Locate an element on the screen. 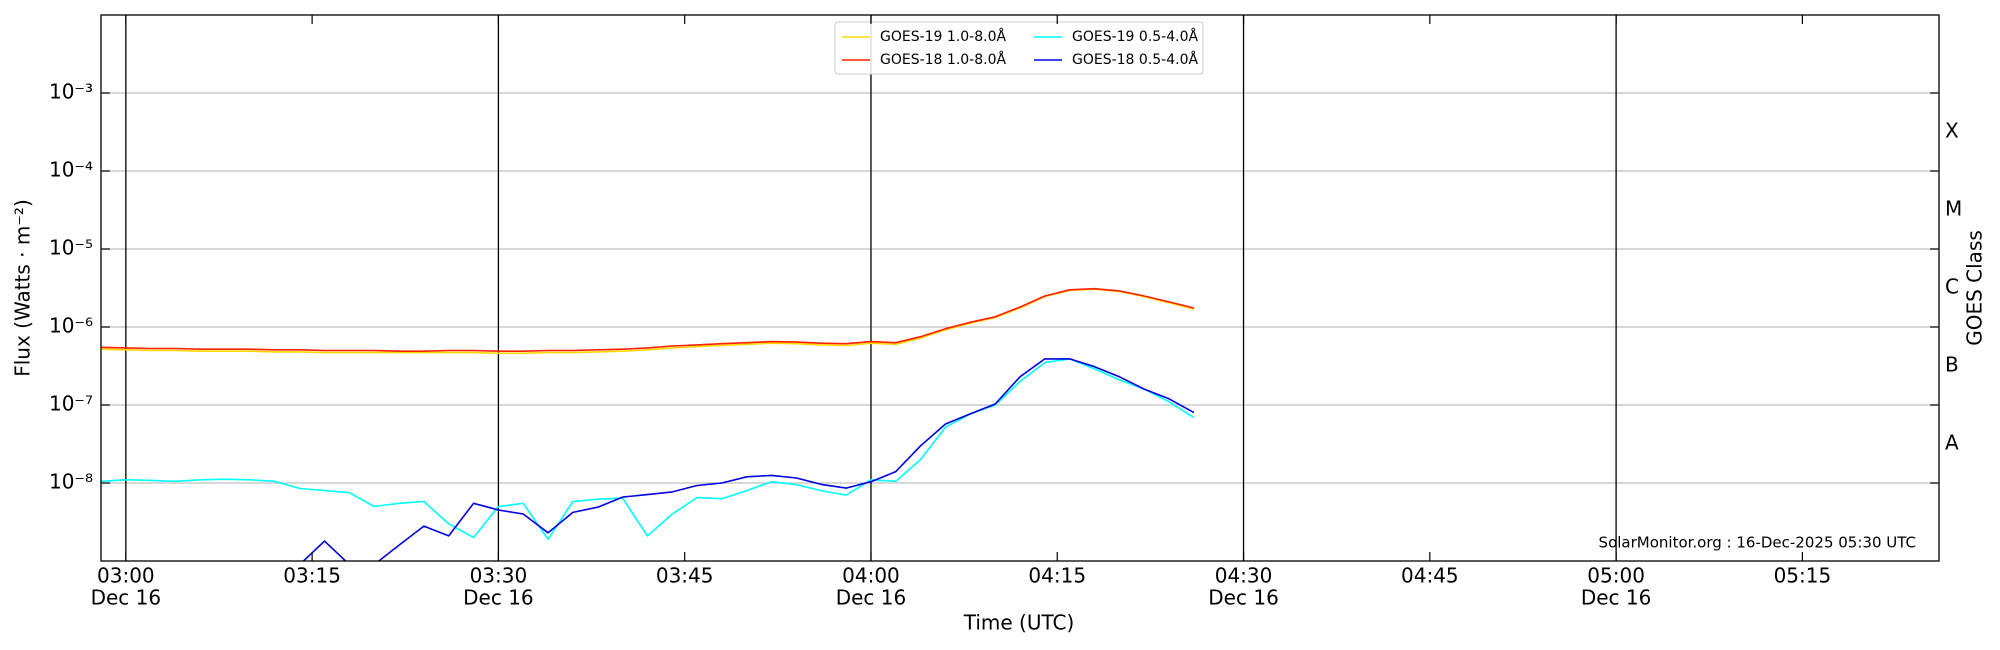 The image size is (2000, 650). legend-label: GOES-18 1.0-8.0Å is located at coordinates (943, 59).